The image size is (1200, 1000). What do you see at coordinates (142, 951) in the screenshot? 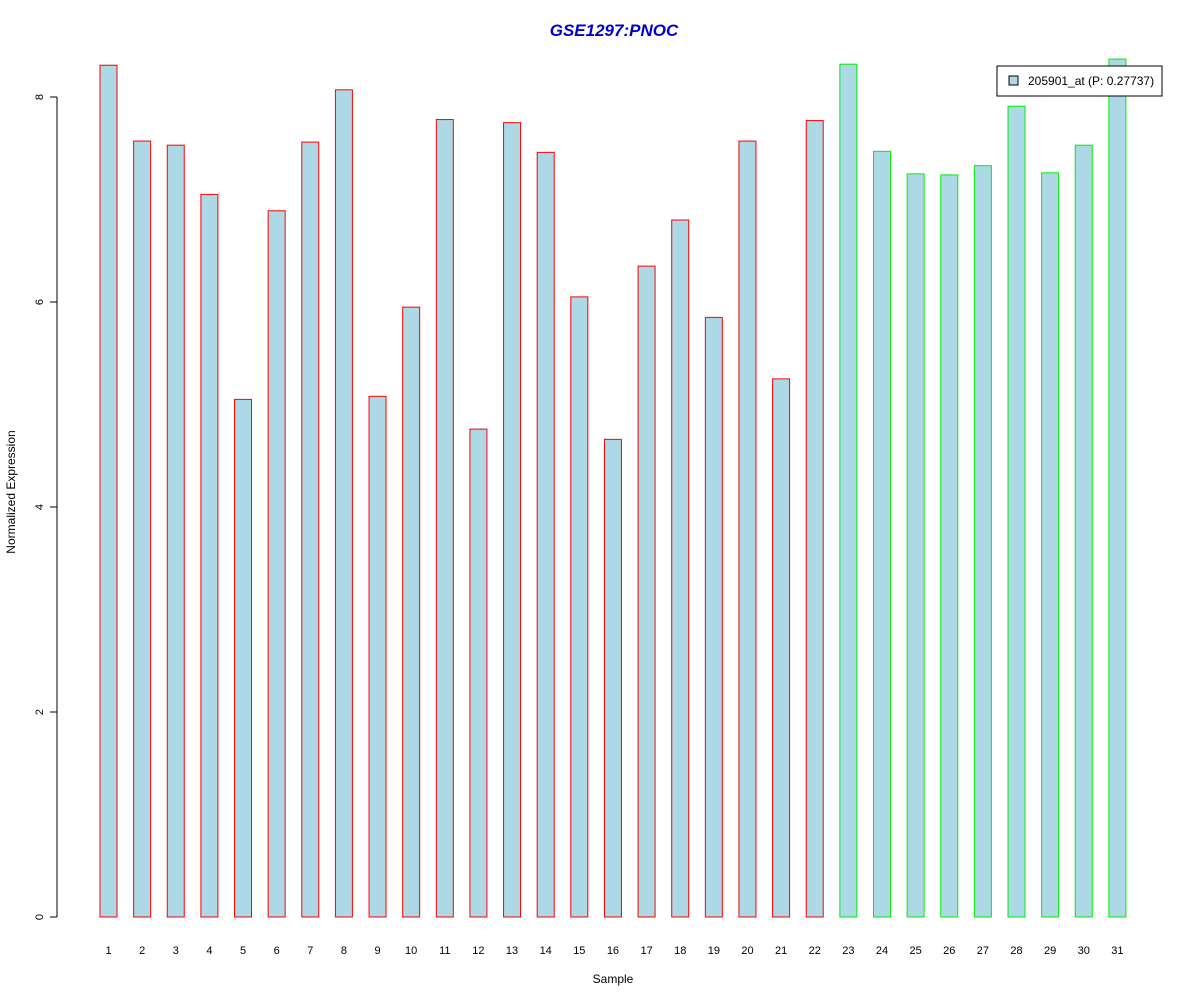
I see `x-tick-label: 2` at bounding box center [142, 951].